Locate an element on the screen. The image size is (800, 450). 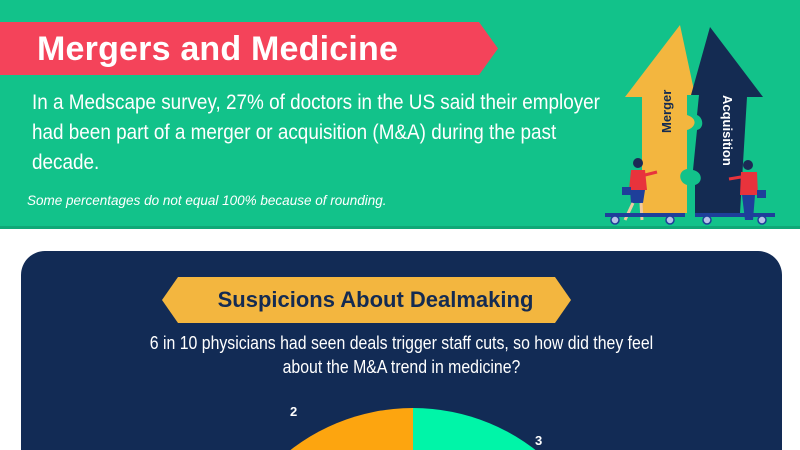
pie-chart is located at coordinates (413, 429).